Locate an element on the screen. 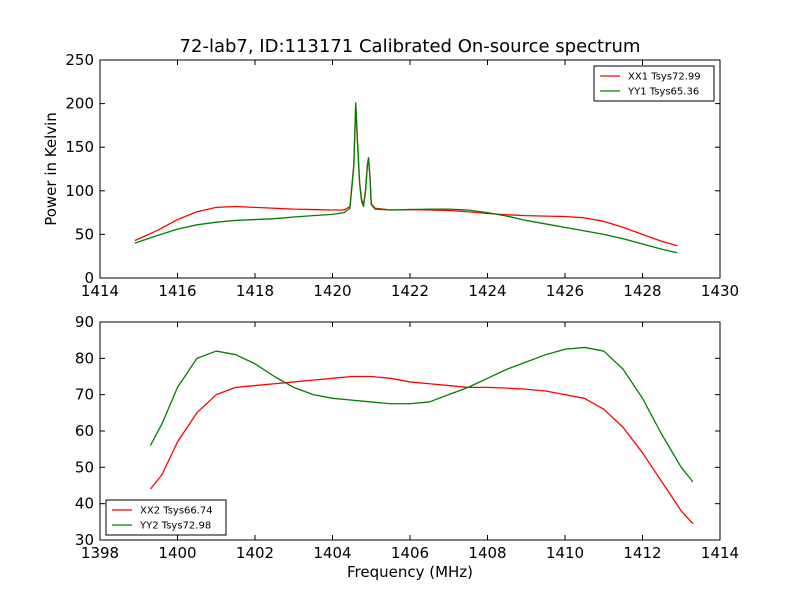 The width and height of the screenshot is (800, 600). y-tick-label: 250 is located at coordinates (79, 60).